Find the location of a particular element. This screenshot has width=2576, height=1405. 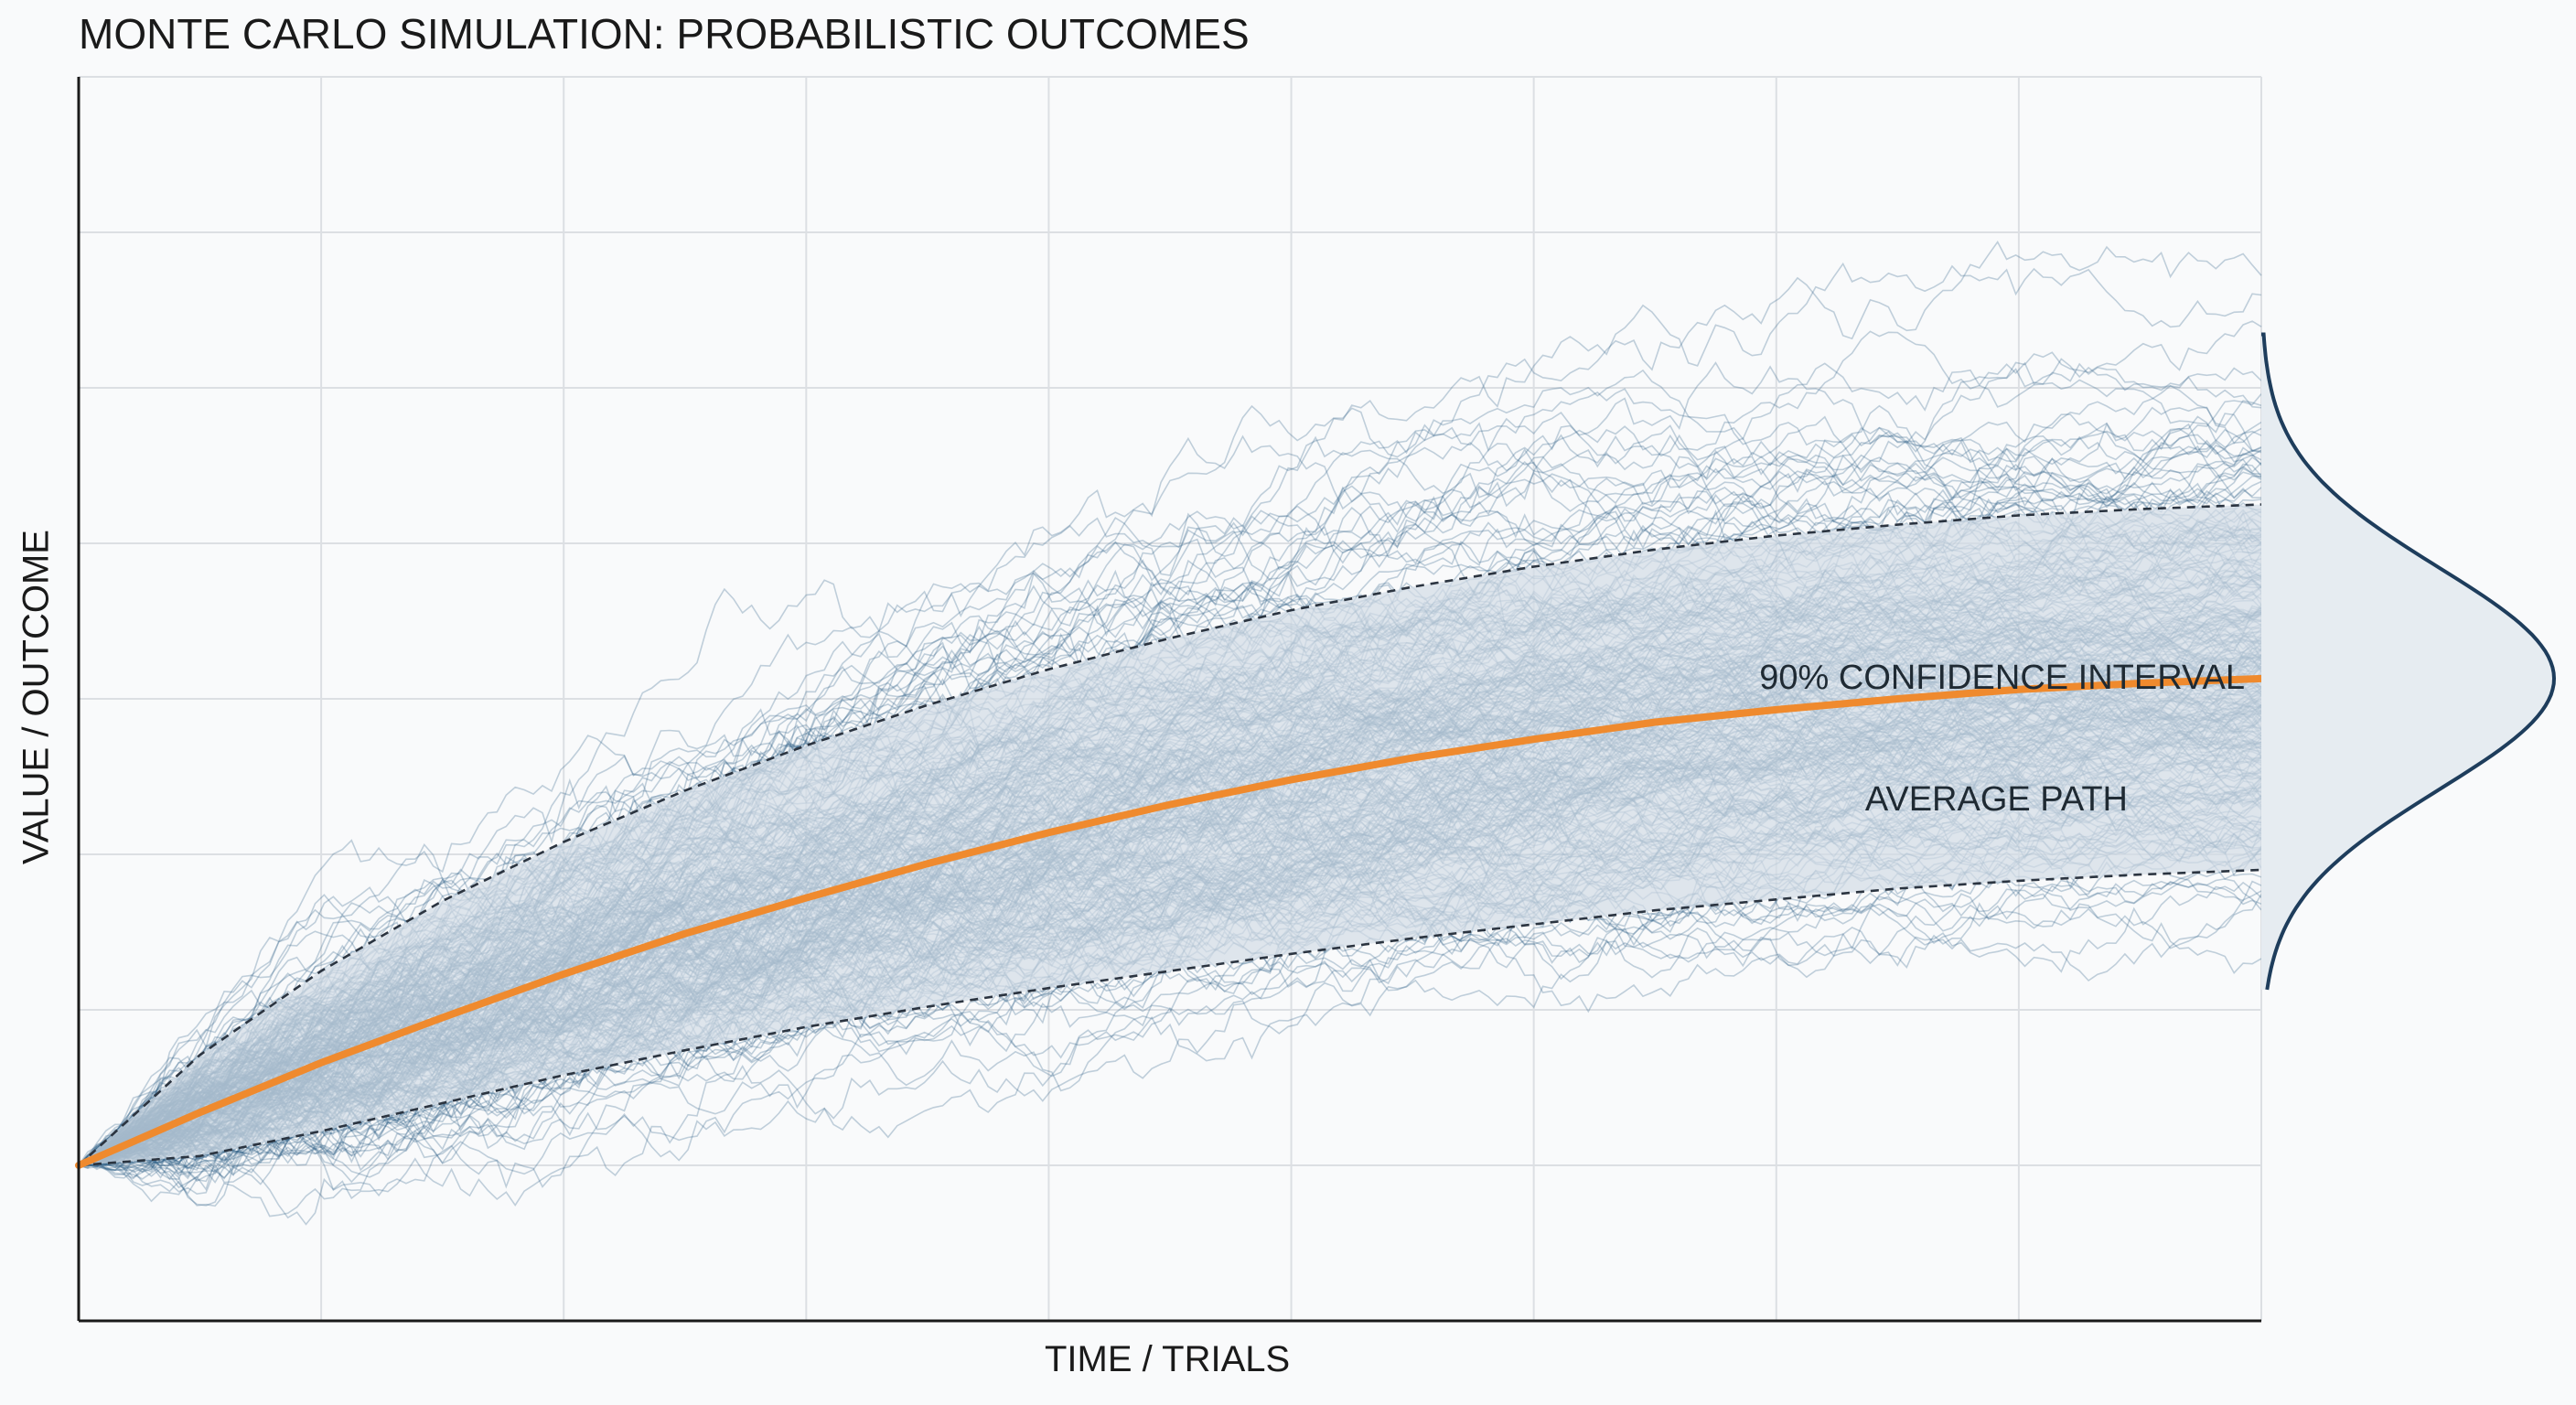

distribution-fill is located at coordinates (2407, 662).